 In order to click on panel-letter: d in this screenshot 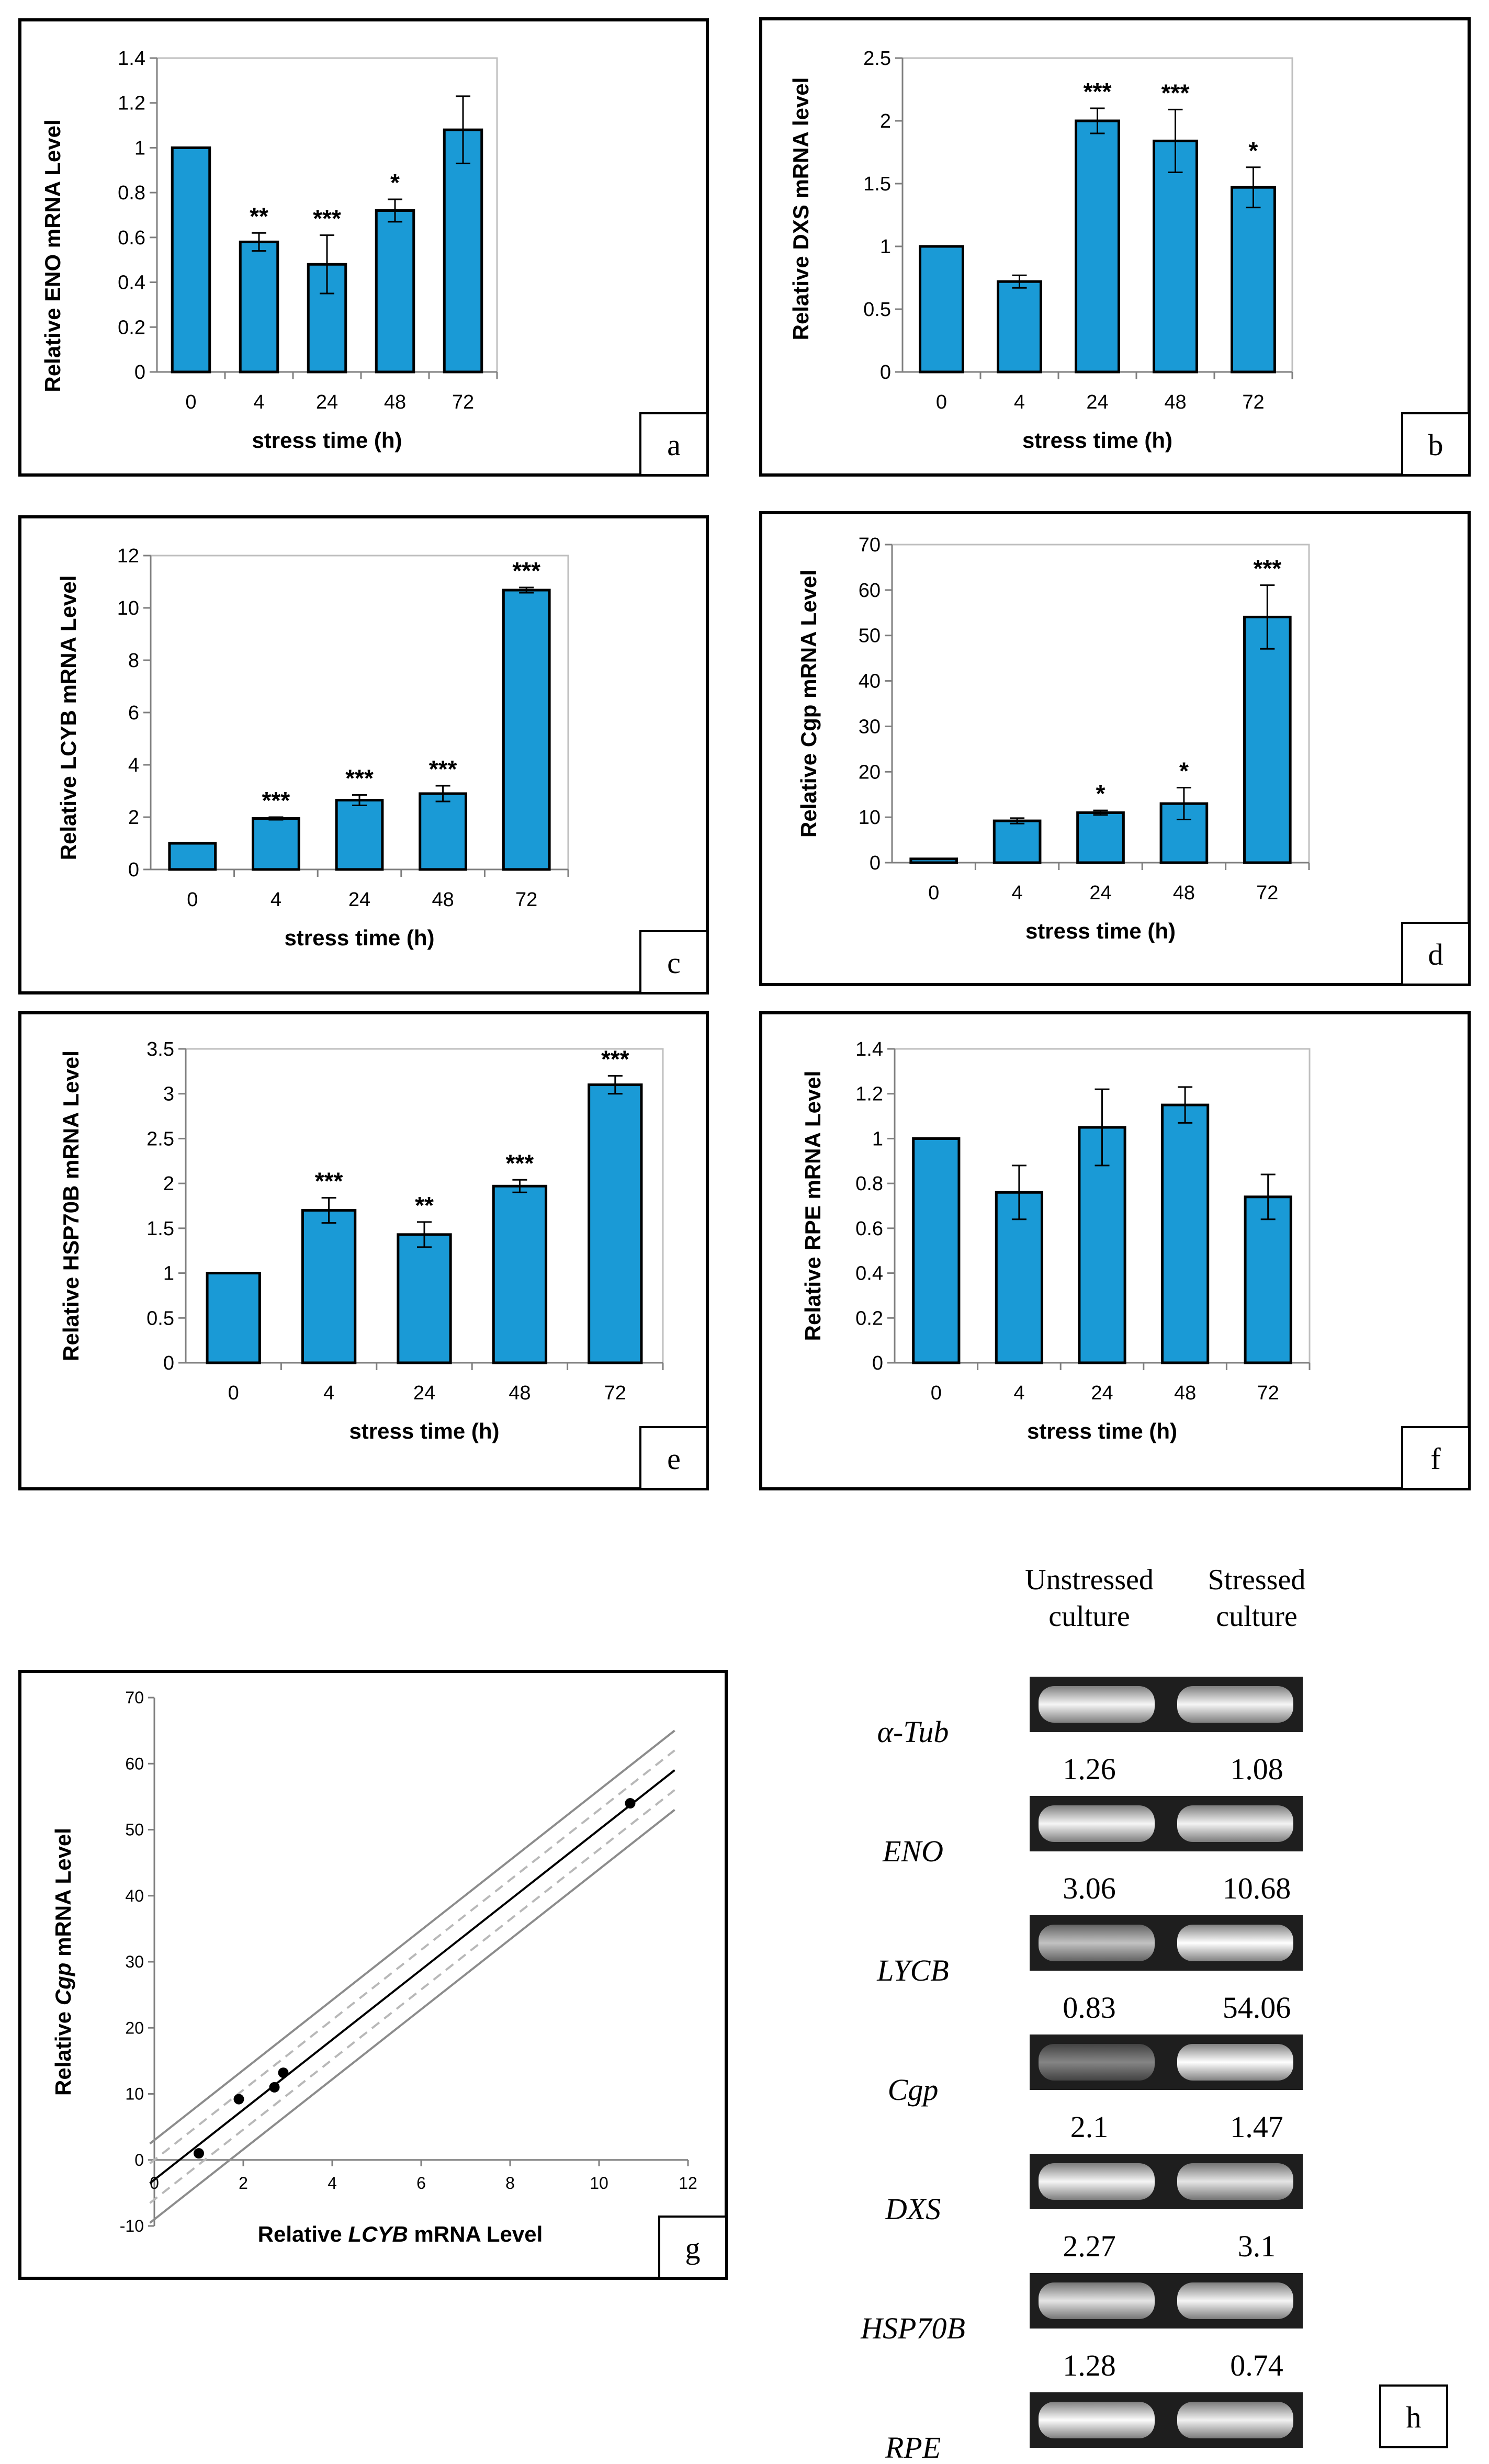, I will do `click(1435, 954)`.